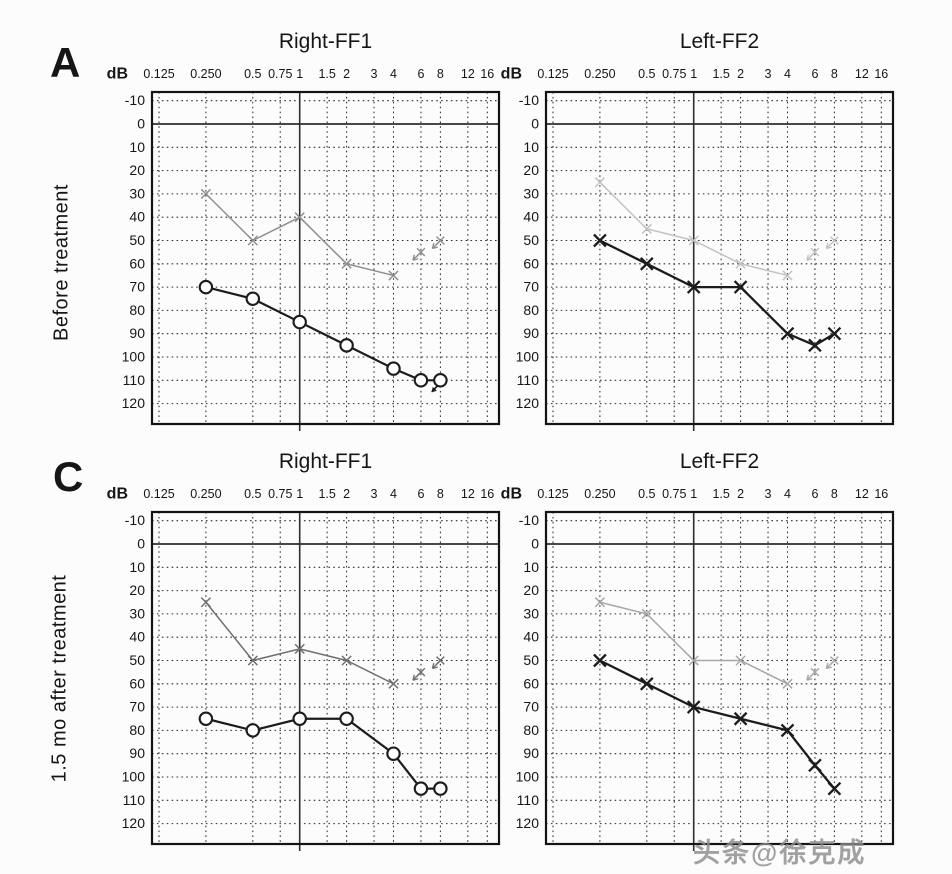 The height and width of the screenshot is (874, 952). What do you see at coordinates (531, 753) in the screenshot?
I see `svg-text: 90` at bounding box center [531, 753].